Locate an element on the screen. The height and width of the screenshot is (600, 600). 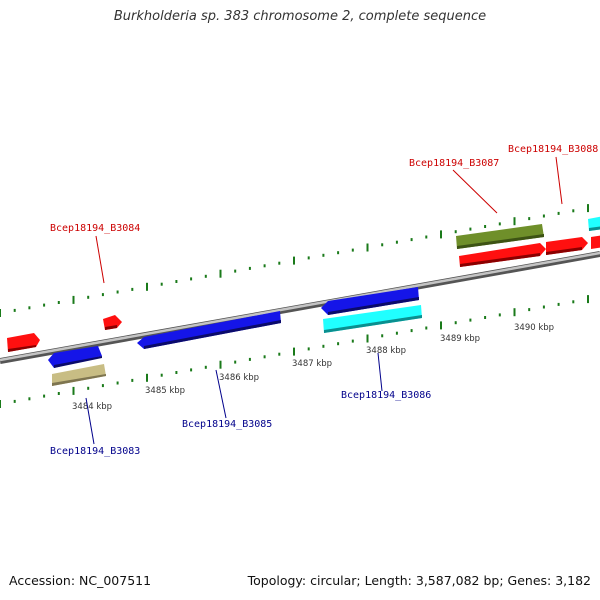
gene-feature-blue-left is located at coordinates (75, 357).